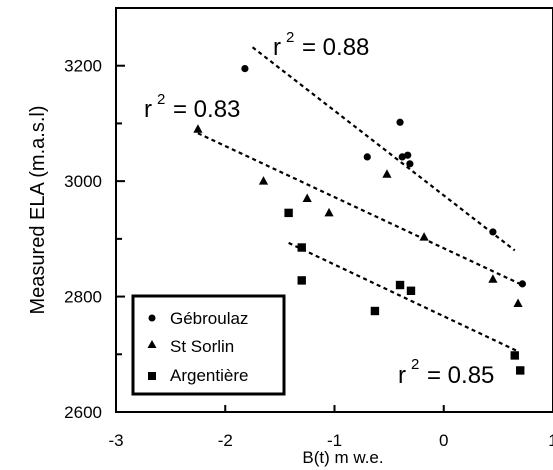 Image resolution: width=553 pixels, height=470 pixels. I want to click on y-tick-label: 2800, so click(83, 297).